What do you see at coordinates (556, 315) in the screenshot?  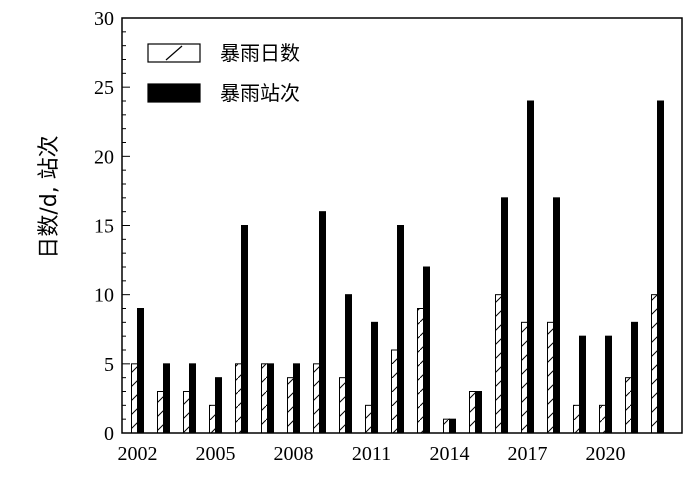 I see `bar-rainstorm-stations-2018` at bounding box center [556, 315].